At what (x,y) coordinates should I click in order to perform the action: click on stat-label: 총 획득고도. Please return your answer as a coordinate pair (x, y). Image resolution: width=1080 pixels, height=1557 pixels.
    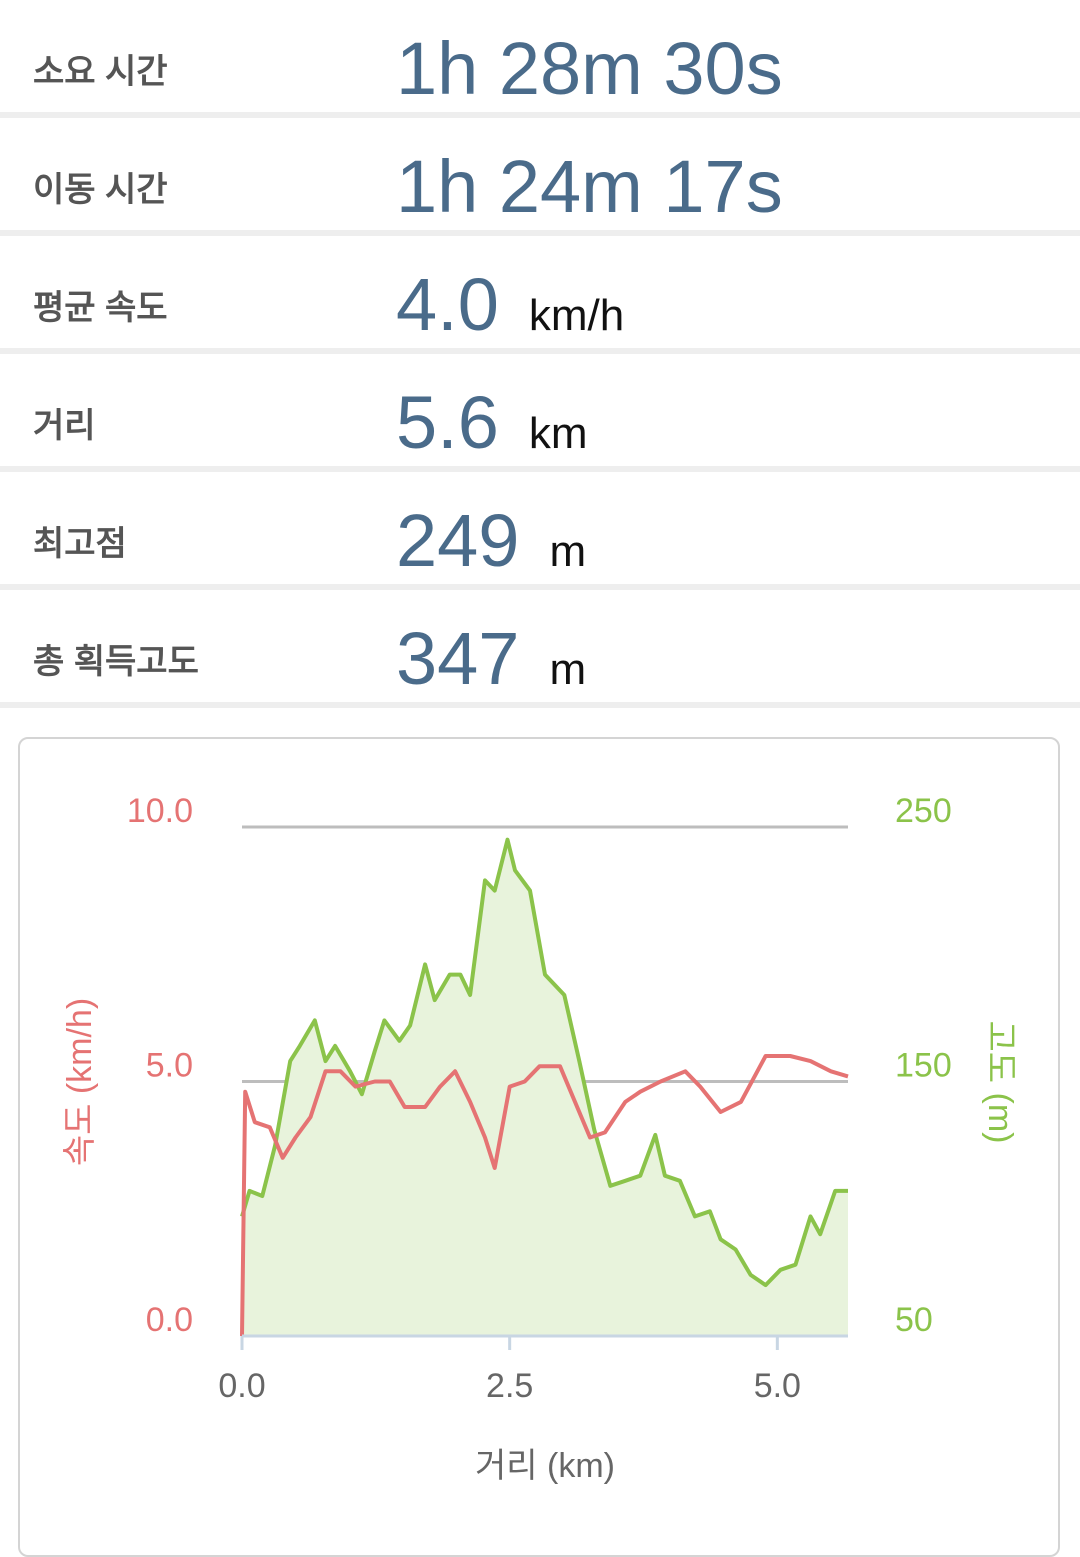
    Looking at the image, I should click on (116, 662).